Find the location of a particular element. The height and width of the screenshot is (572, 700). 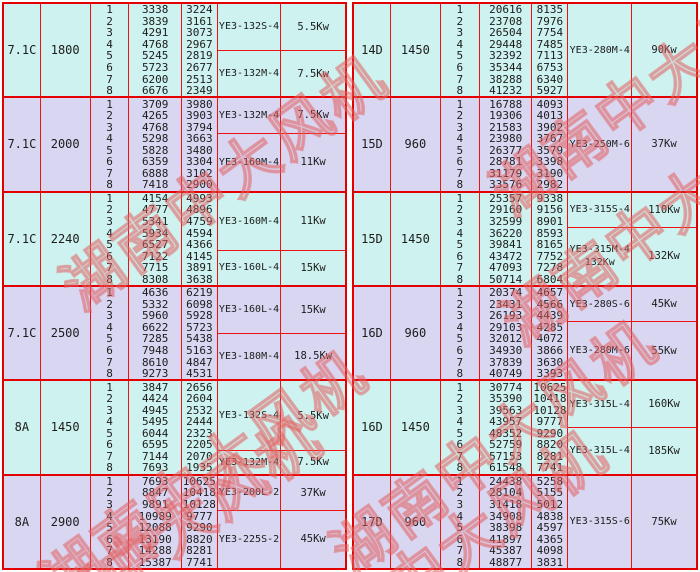

fan-model-cell: 15D is located at coordinates (372, 144).